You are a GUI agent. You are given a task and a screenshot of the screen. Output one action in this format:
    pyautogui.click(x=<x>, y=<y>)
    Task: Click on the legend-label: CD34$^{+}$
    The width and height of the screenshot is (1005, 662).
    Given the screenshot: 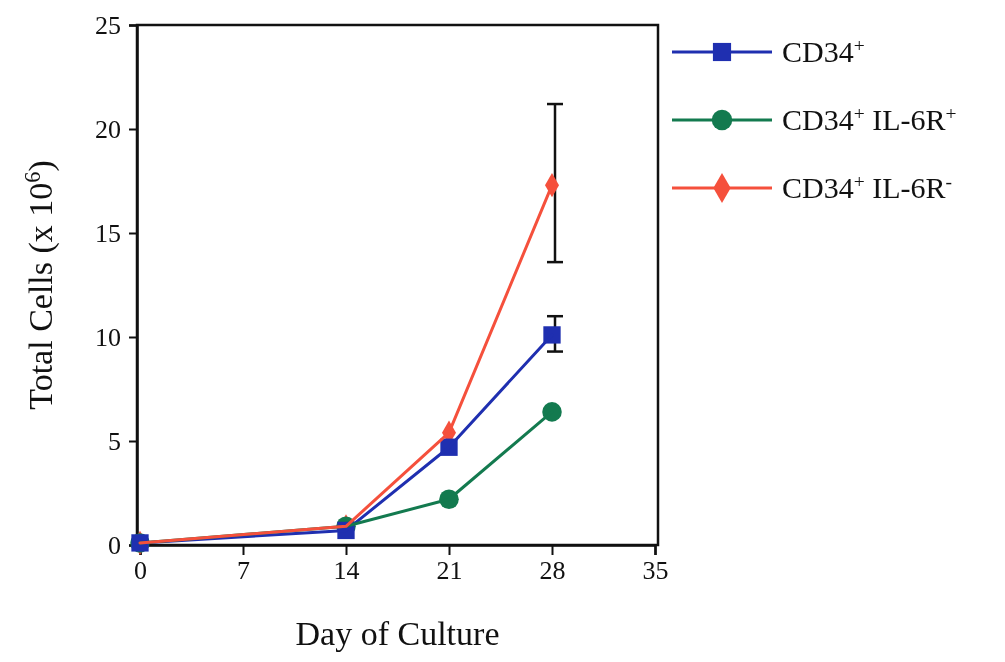 What is the action you would take?
    pyautogui.click(x=823, y=51)
    